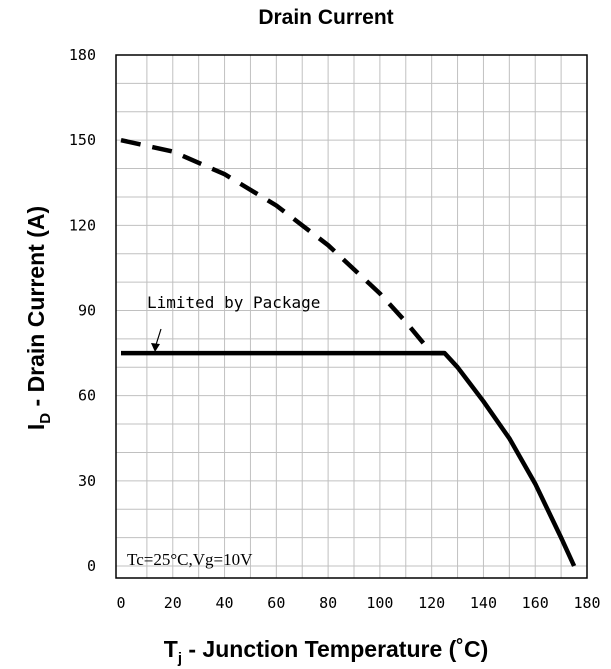 The height and width of the screenshot is (669, 611). What do you see at coordinates (379, 603) in the screenshot?
I see `x-tick-label: 100` at bounding box center [379, 603].